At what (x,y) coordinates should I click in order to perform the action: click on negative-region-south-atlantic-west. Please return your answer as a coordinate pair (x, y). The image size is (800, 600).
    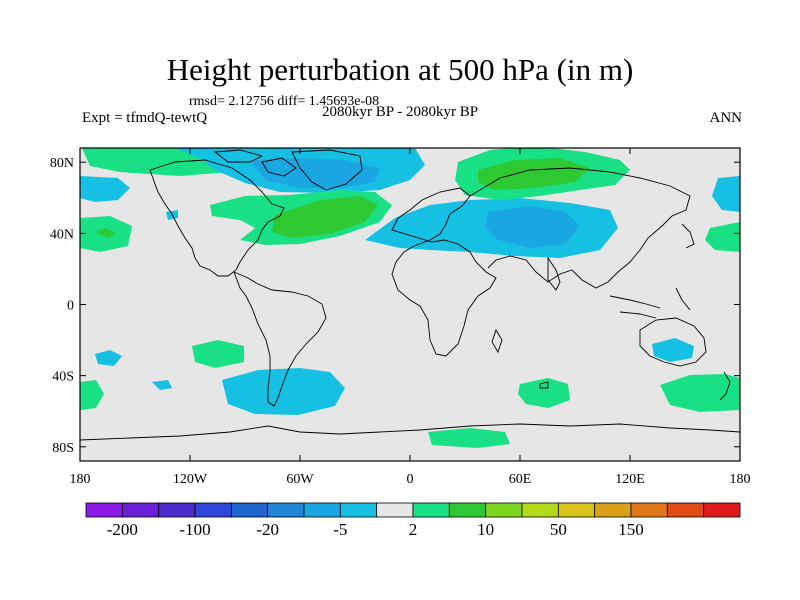
    Looking at the image, I should click on (162, 385).